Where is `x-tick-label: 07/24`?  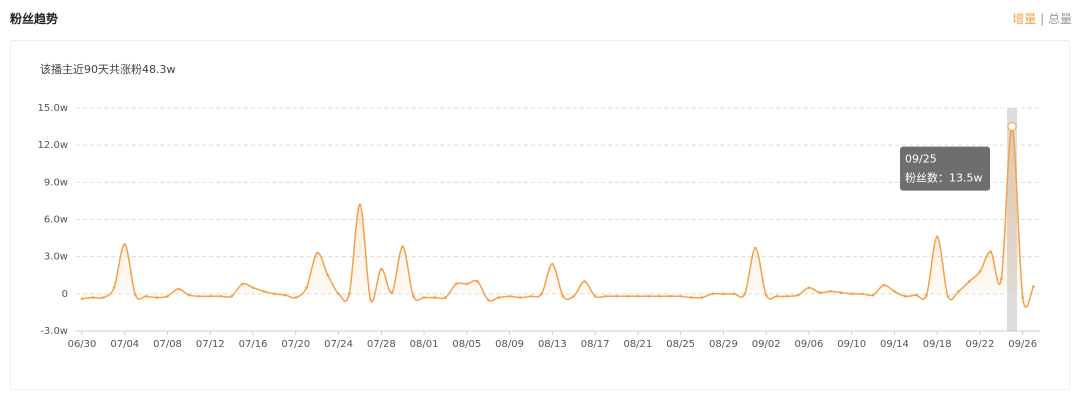
x-tick-label: 07/24 is located at coordinates (338, 344).